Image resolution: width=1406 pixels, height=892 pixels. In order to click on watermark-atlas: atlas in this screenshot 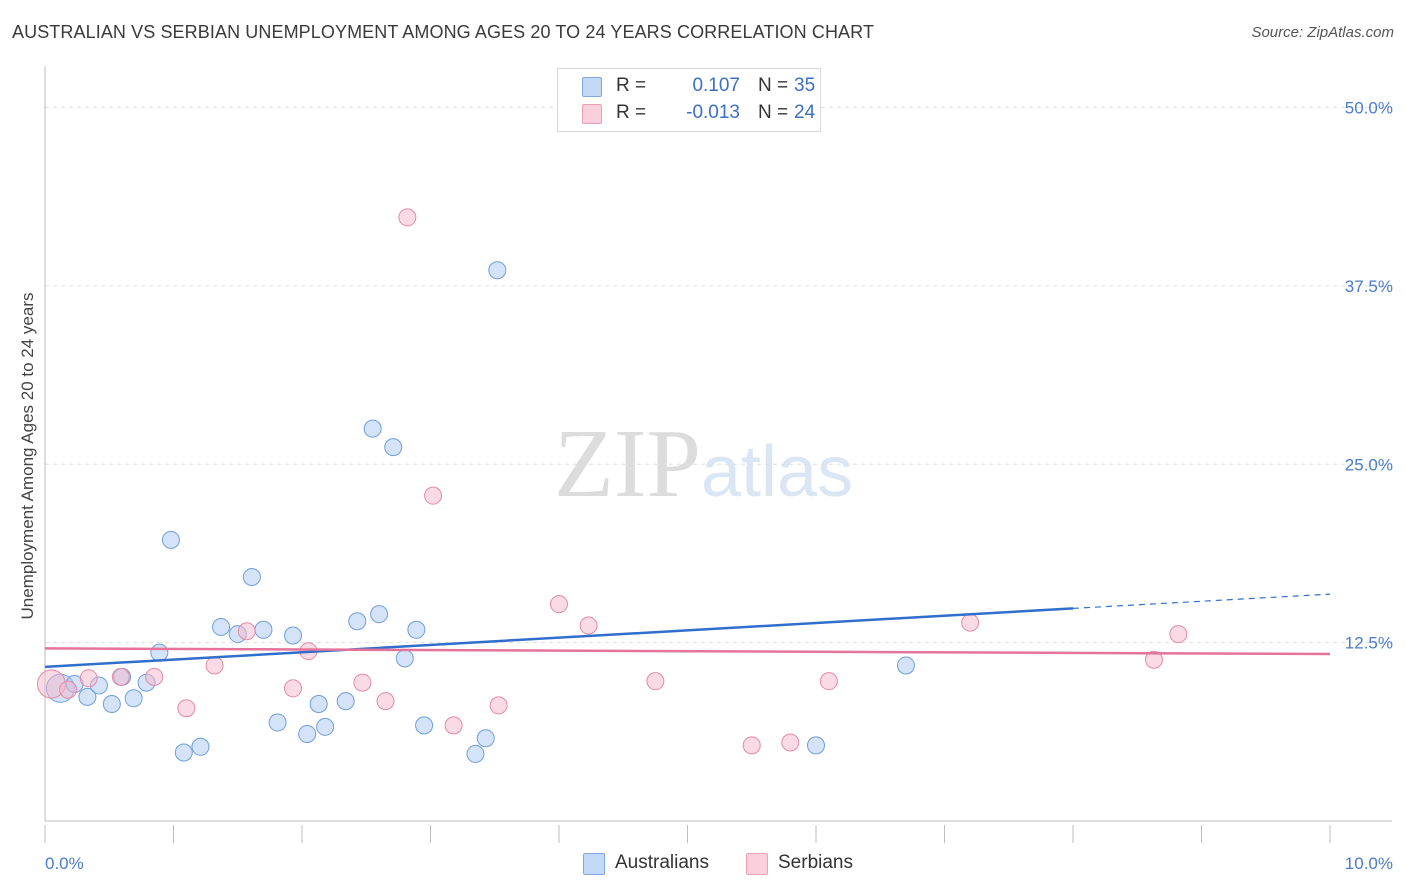, I will do `click(777, 472)`.